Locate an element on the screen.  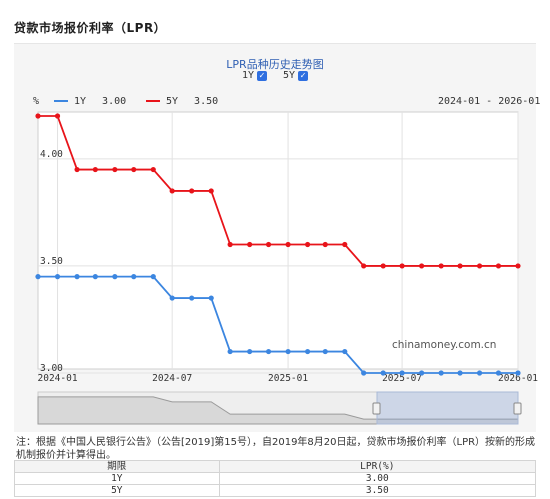
toggle-1y: 1Y ✓ is located at coordinates (254, 75).